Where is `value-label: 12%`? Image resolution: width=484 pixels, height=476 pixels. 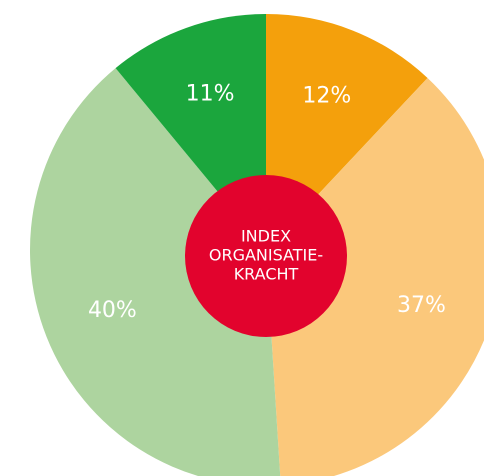 value-label: 12% is located at coordinates (326, 95).